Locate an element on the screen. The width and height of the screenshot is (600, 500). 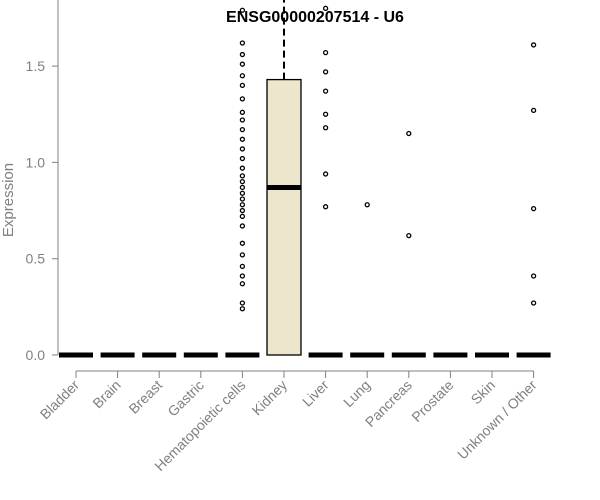
x-tick-label: Kidney is located at coordinates (270, 398).